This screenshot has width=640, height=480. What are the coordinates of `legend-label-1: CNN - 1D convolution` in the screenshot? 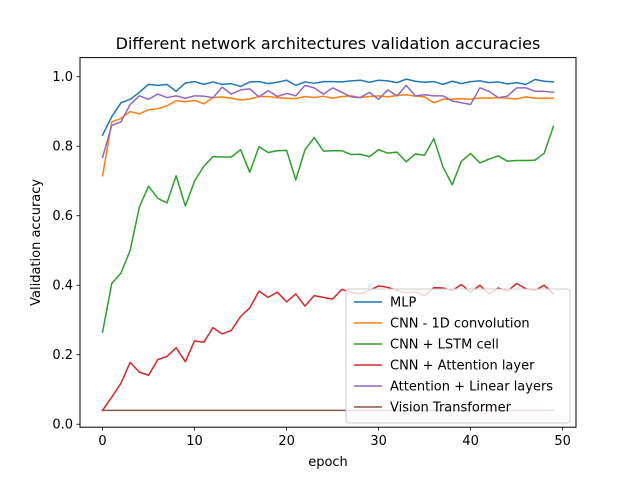 It's located at (460, 324).